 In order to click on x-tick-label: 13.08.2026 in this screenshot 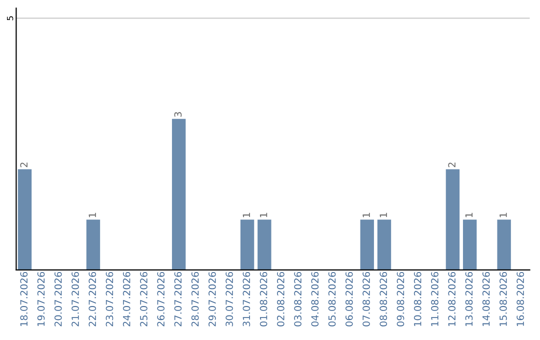, I will do `click(469, 299)`.